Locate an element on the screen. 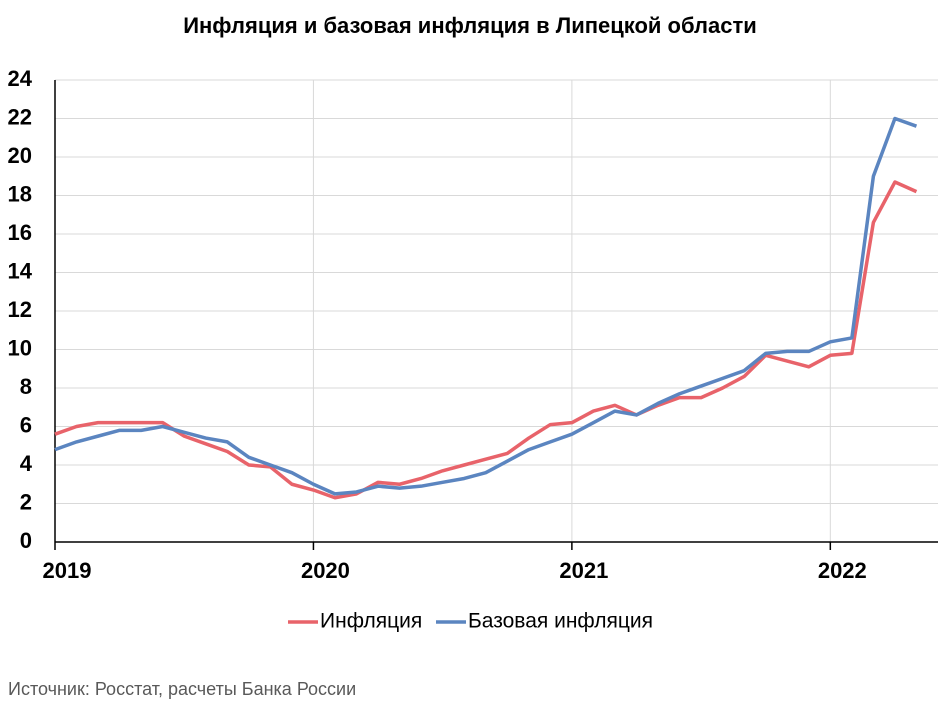 Image resolution: width=950 pixels, height=712 pixels. y-tick-label: 0 is located at coordinates (26, 540).